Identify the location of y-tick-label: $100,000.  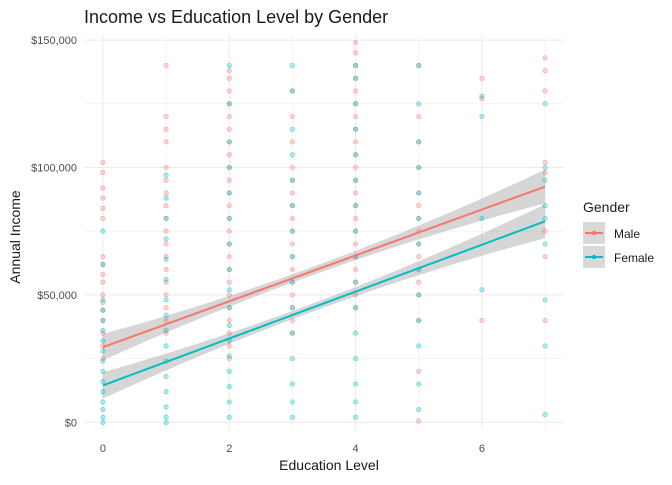
(54, 169).